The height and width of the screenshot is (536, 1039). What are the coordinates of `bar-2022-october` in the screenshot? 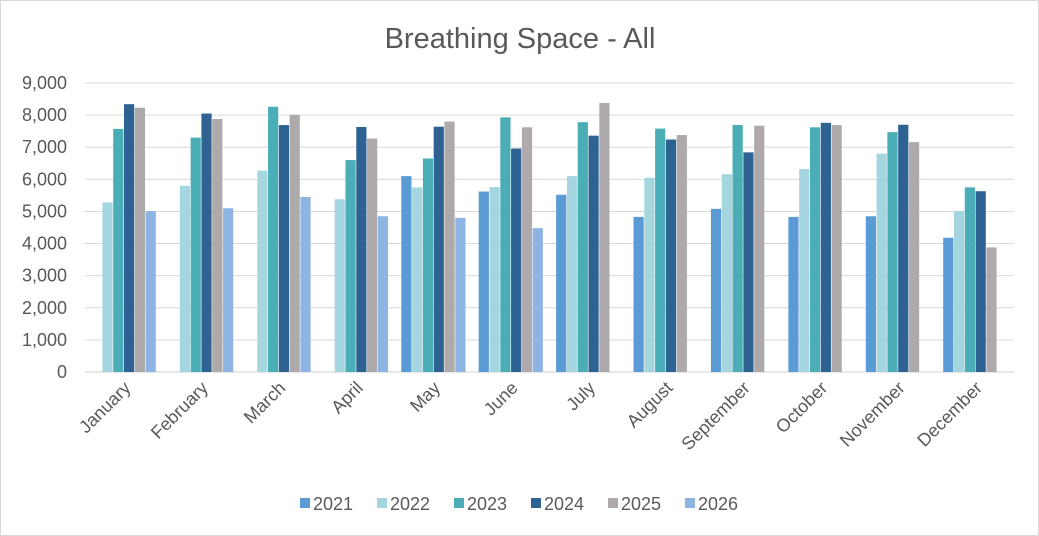 It's located at (804, 270).